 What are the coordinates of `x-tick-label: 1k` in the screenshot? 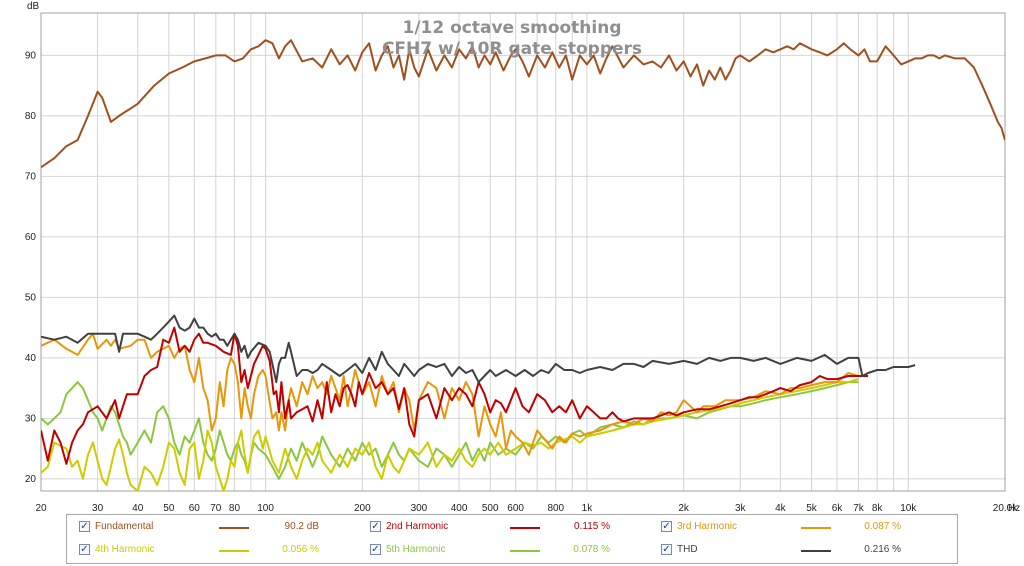 It's located at (588, 507).